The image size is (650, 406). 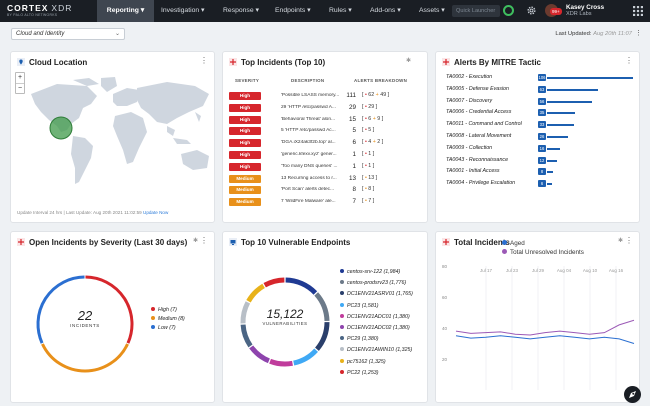 What do you see at coordinates (116, 142) in the screenshot?
I see `world-map` at bounding box center [116, 142].